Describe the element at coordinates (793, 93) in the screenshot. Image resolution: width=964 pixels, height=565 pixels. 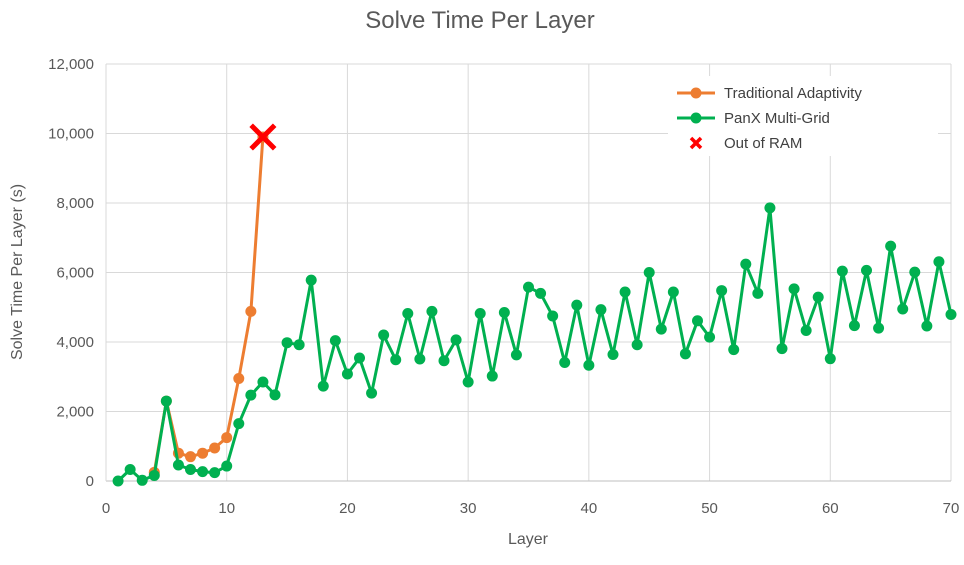
I see `legend-label: Traditional Adaptivity` at that location.